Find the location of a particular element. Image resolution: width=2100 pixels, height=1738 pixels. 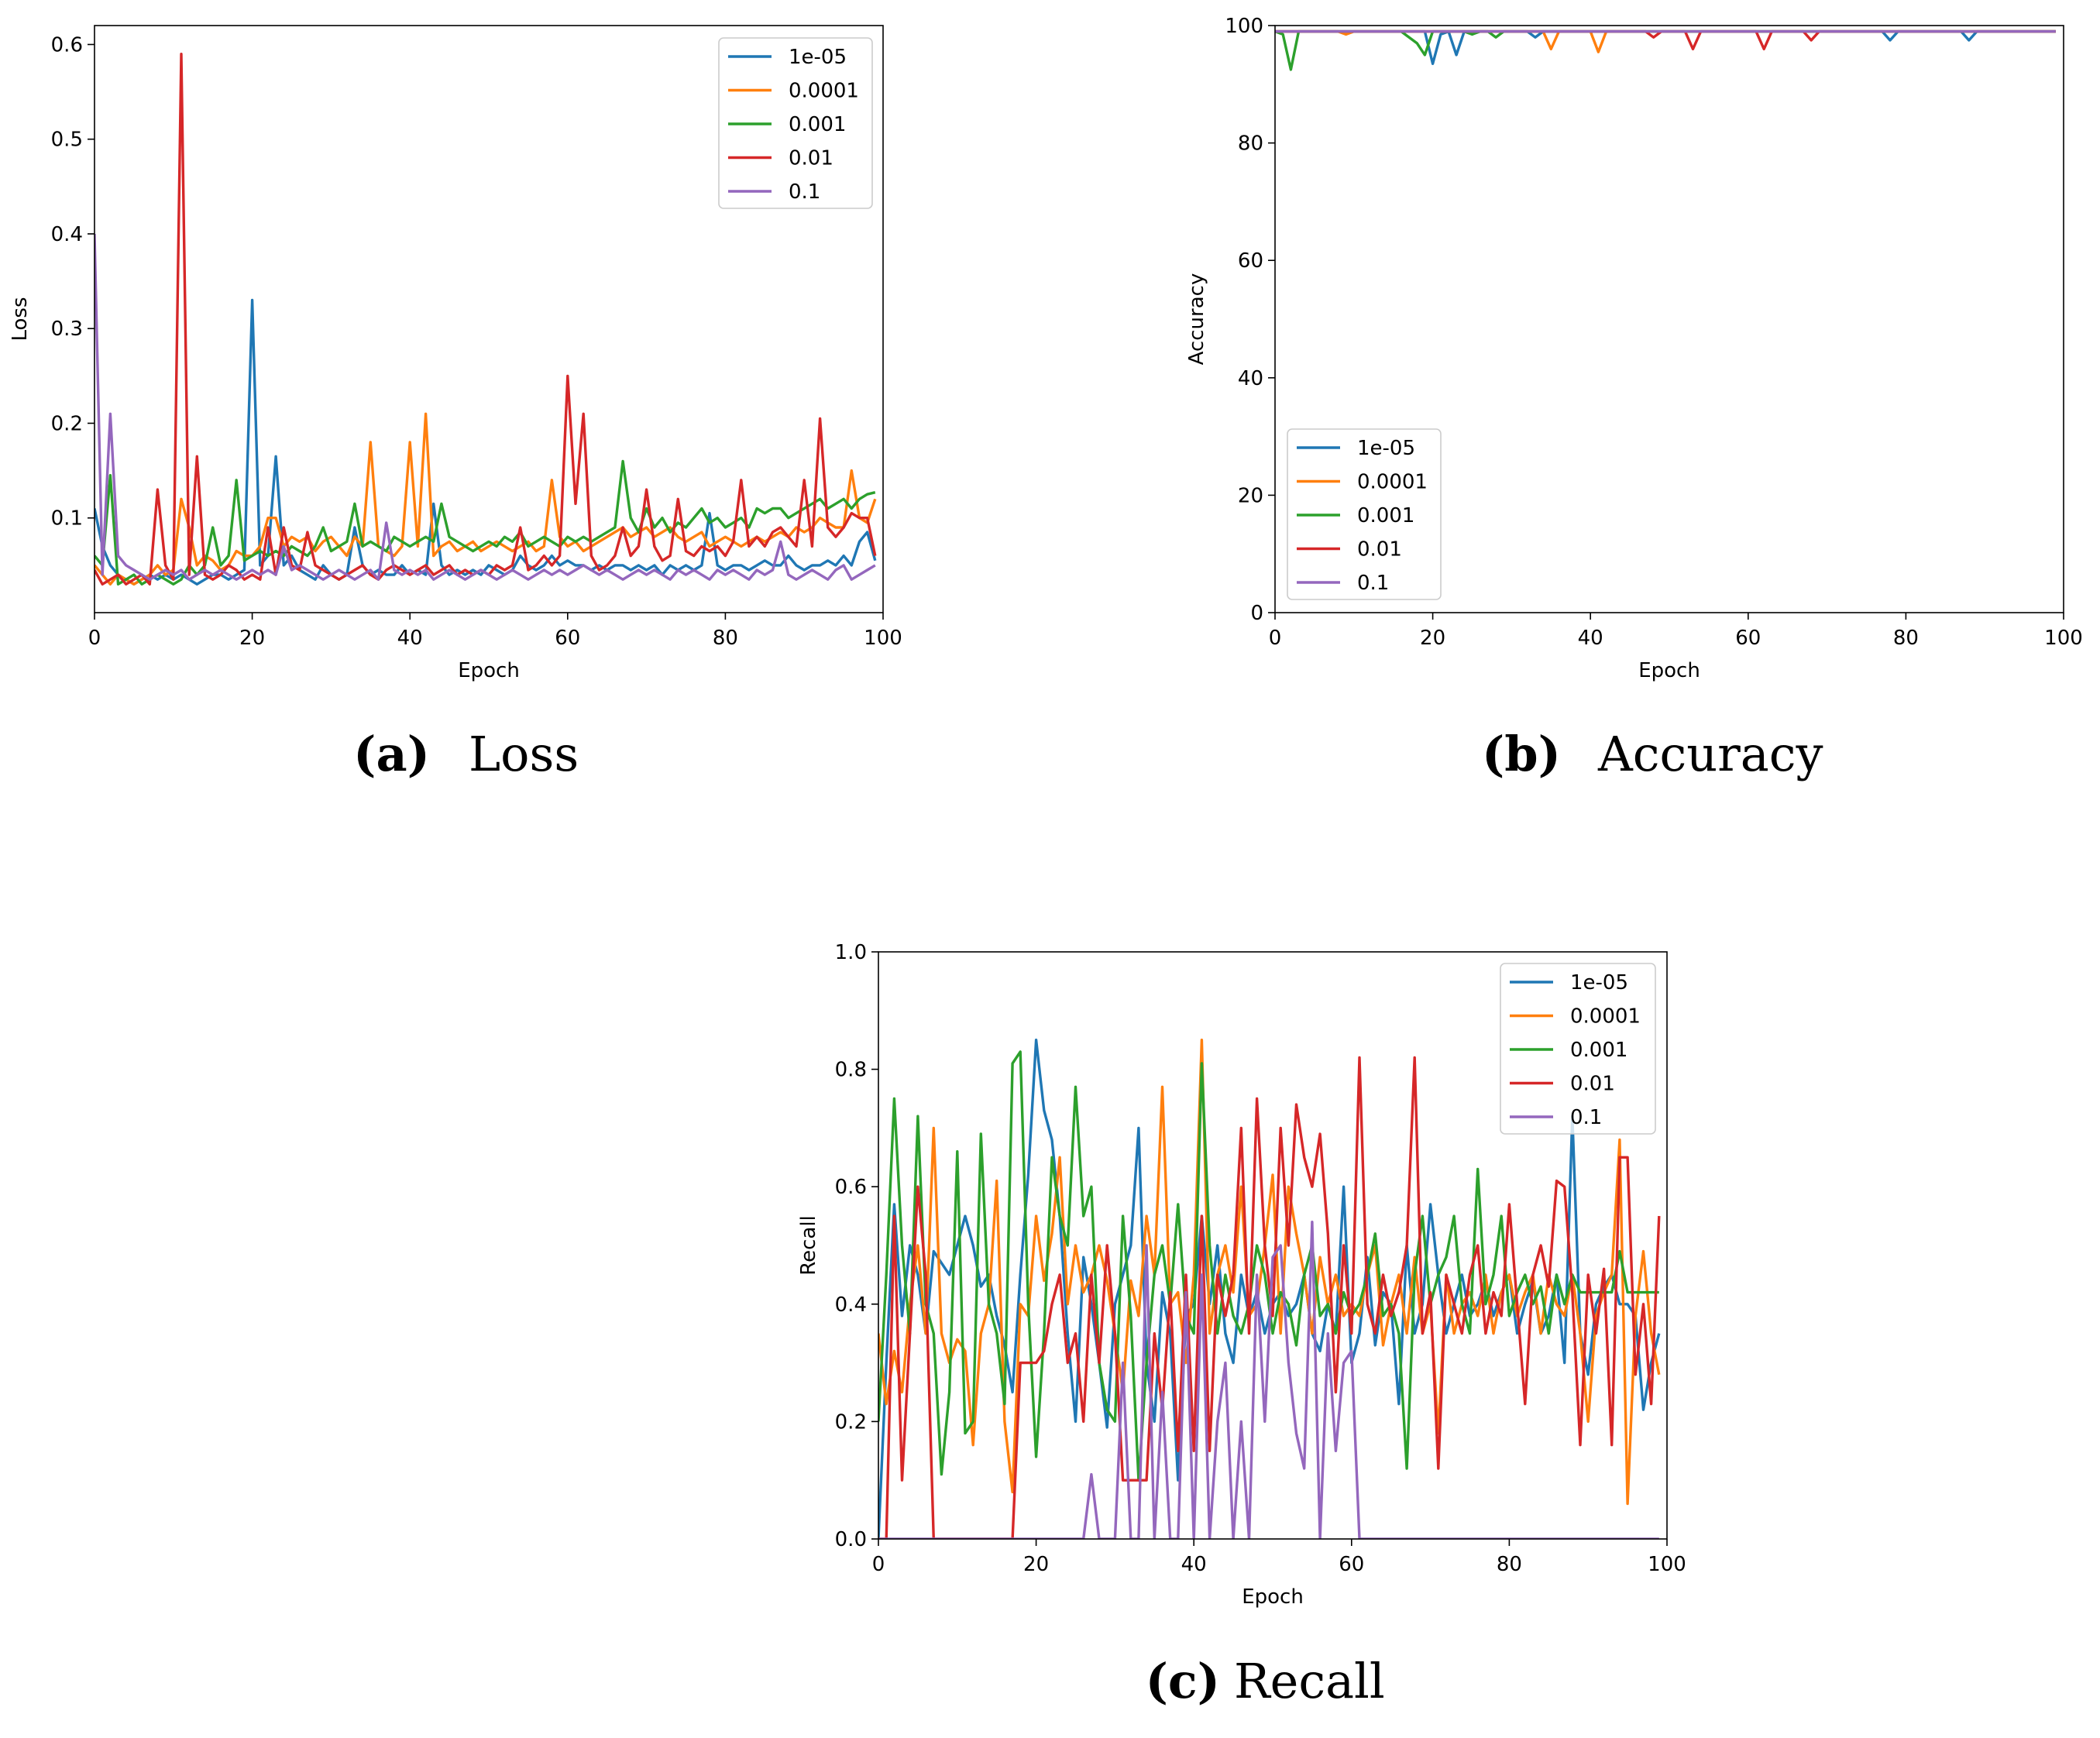

series-line-0.001 is located at coordinates (1268, 1266).